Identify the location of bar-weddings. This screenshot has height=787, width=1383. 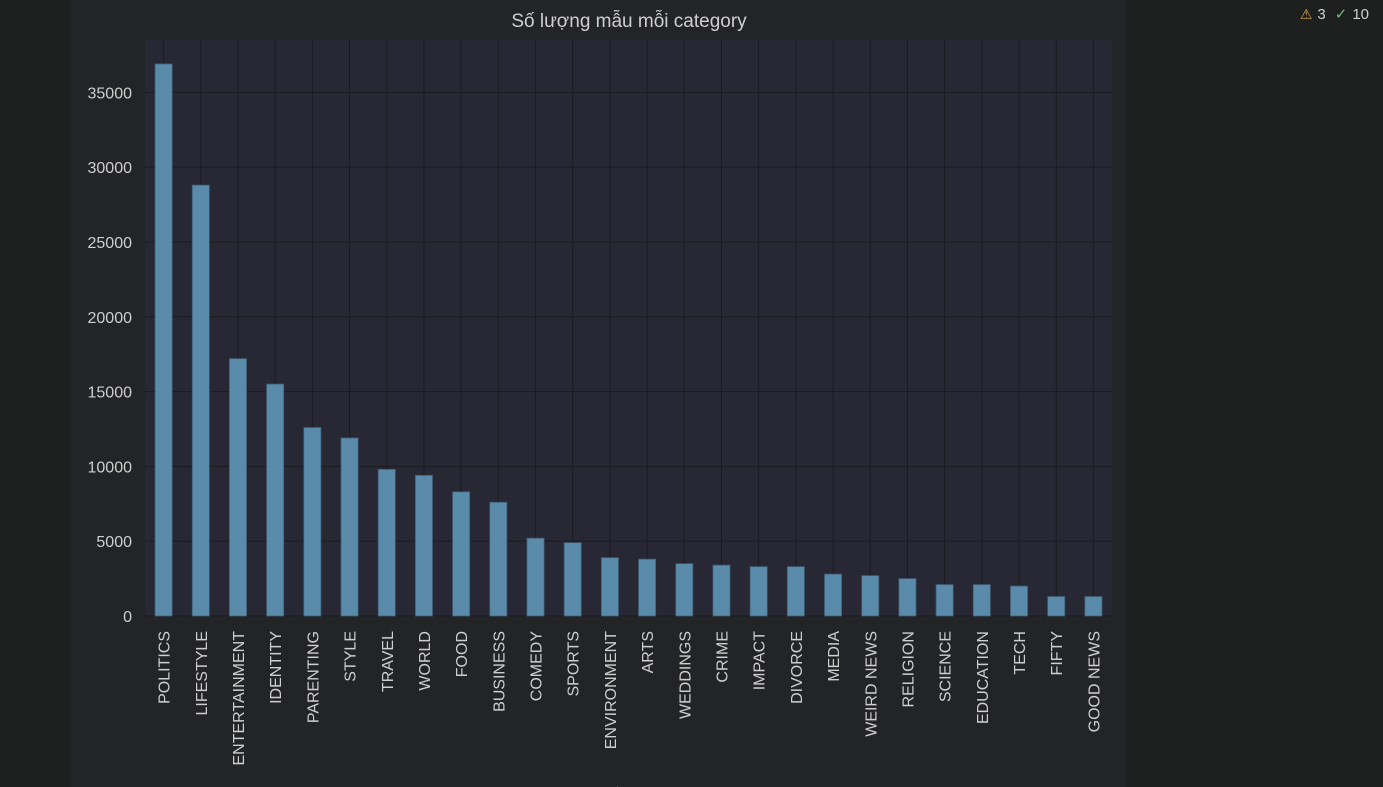
(684, 590).